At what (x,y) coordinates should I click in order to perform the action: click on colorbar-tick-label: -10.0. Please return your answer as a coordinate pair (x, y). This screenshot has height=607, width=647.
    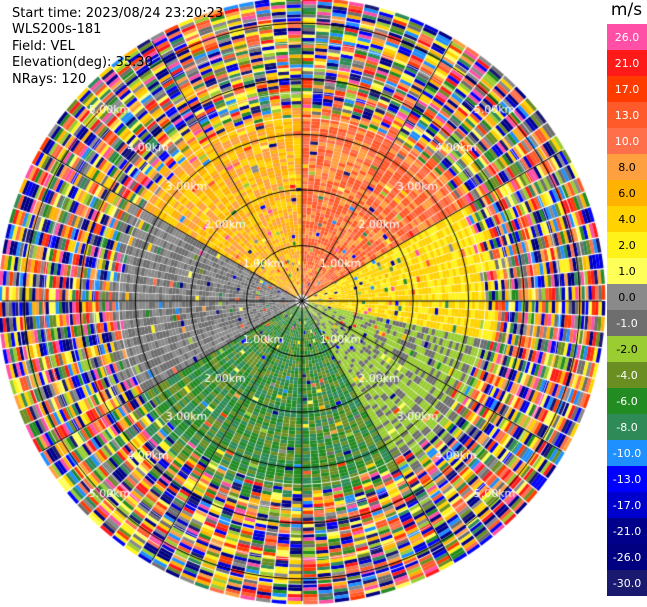
    Looking at the image, I should click on (627, 453).